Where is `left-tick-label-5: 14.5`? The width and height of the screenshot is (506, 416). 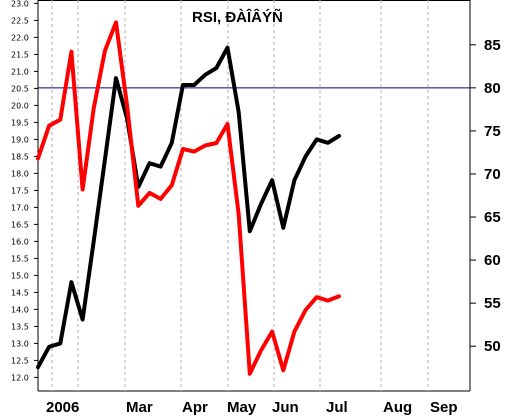
left-tick-label-5: 14.5 is located at coordinates (20, 292).